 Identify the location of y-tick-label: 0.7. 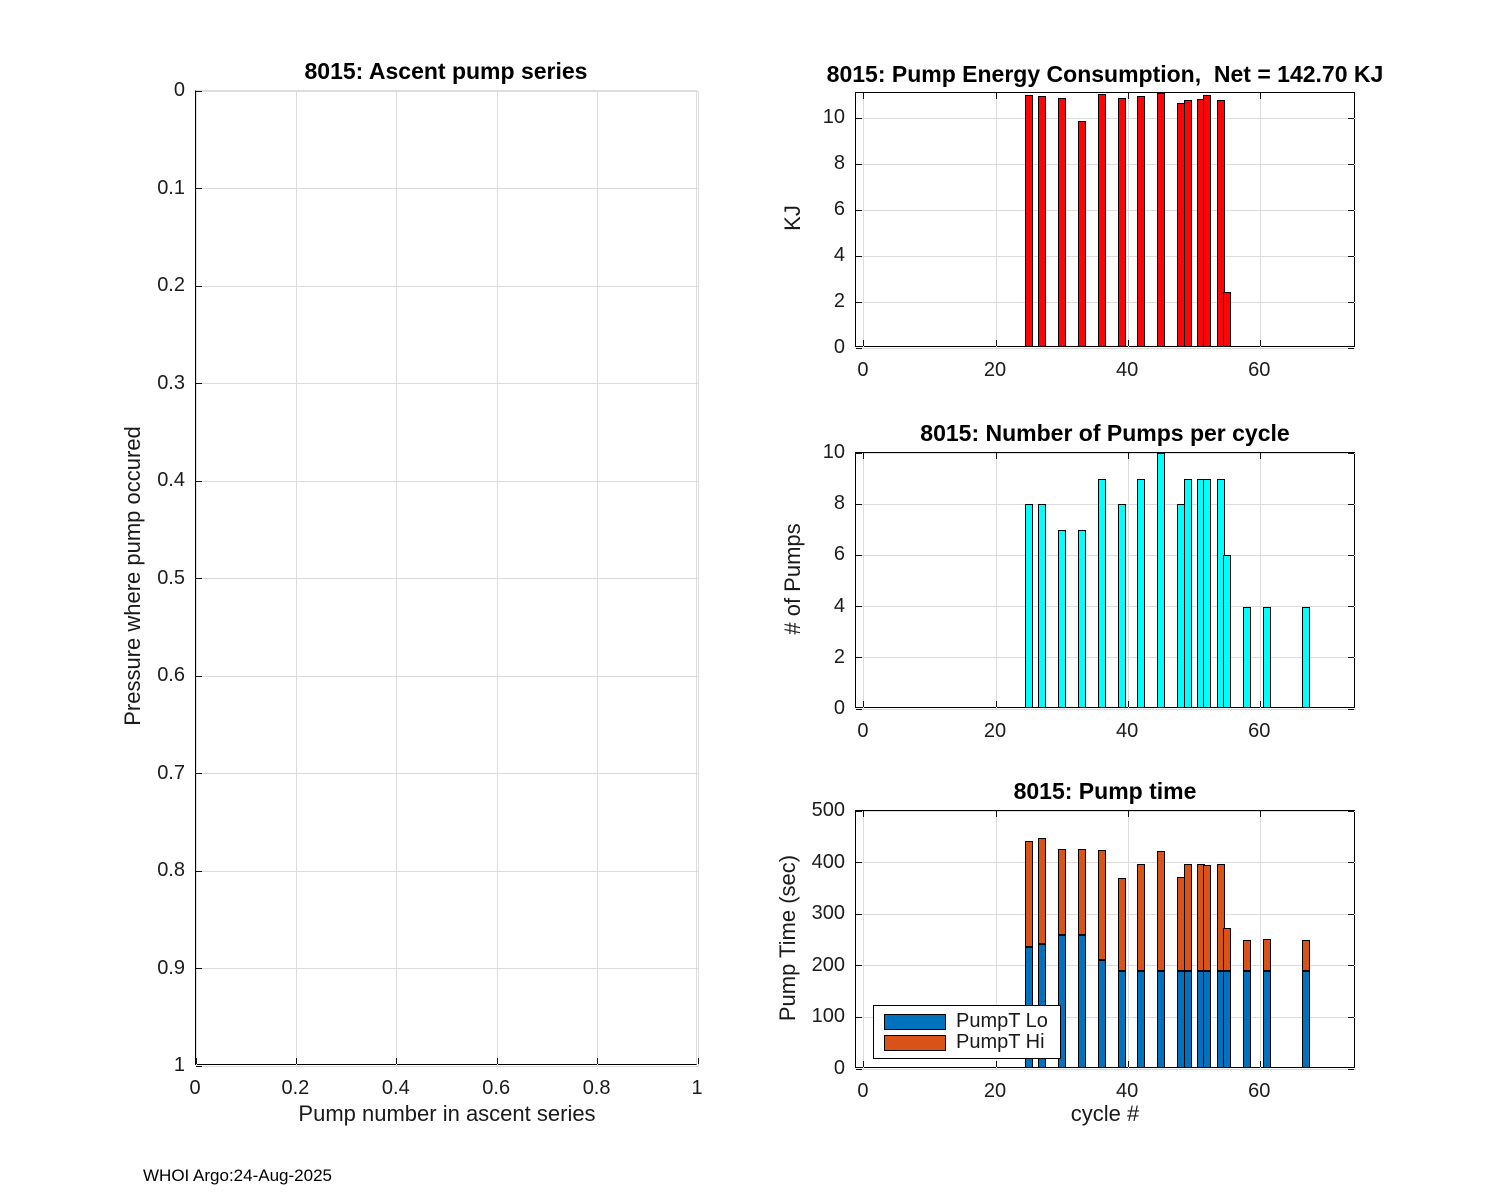
(171, 772).